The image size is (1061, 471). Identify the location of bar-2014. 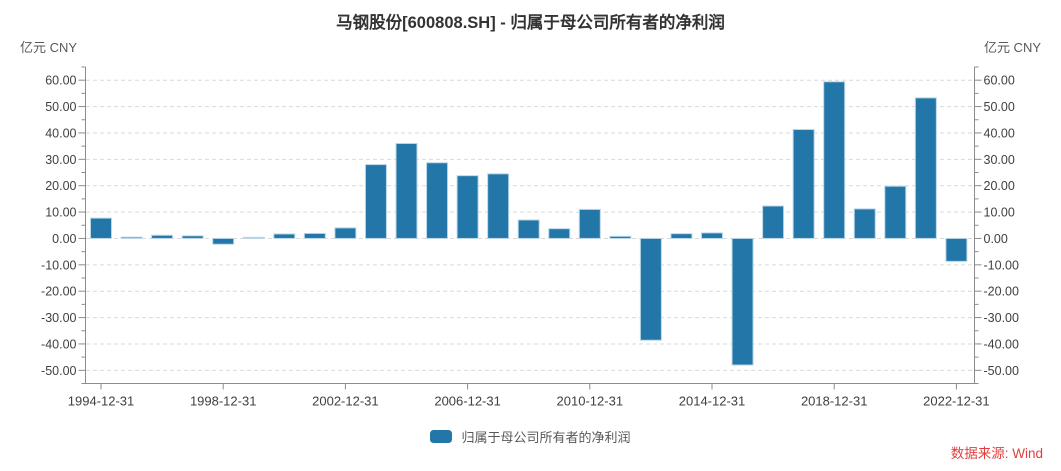
(712, 235).